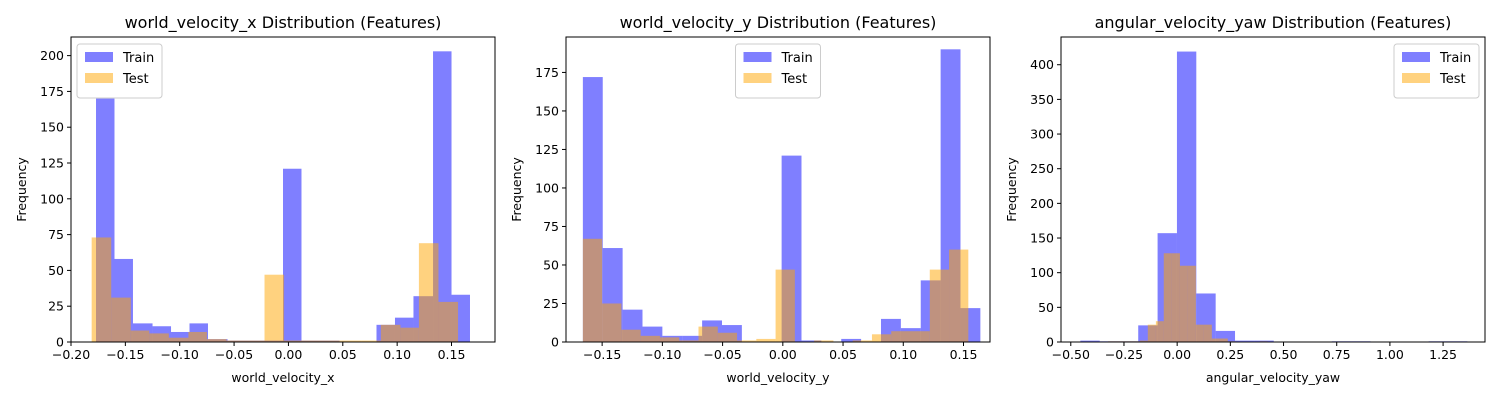 The width and height of the screenshot is (1500, 400). Describe the element at coordinates (119, 71) in the screenshot. I see `legend: Train Test` at that location.